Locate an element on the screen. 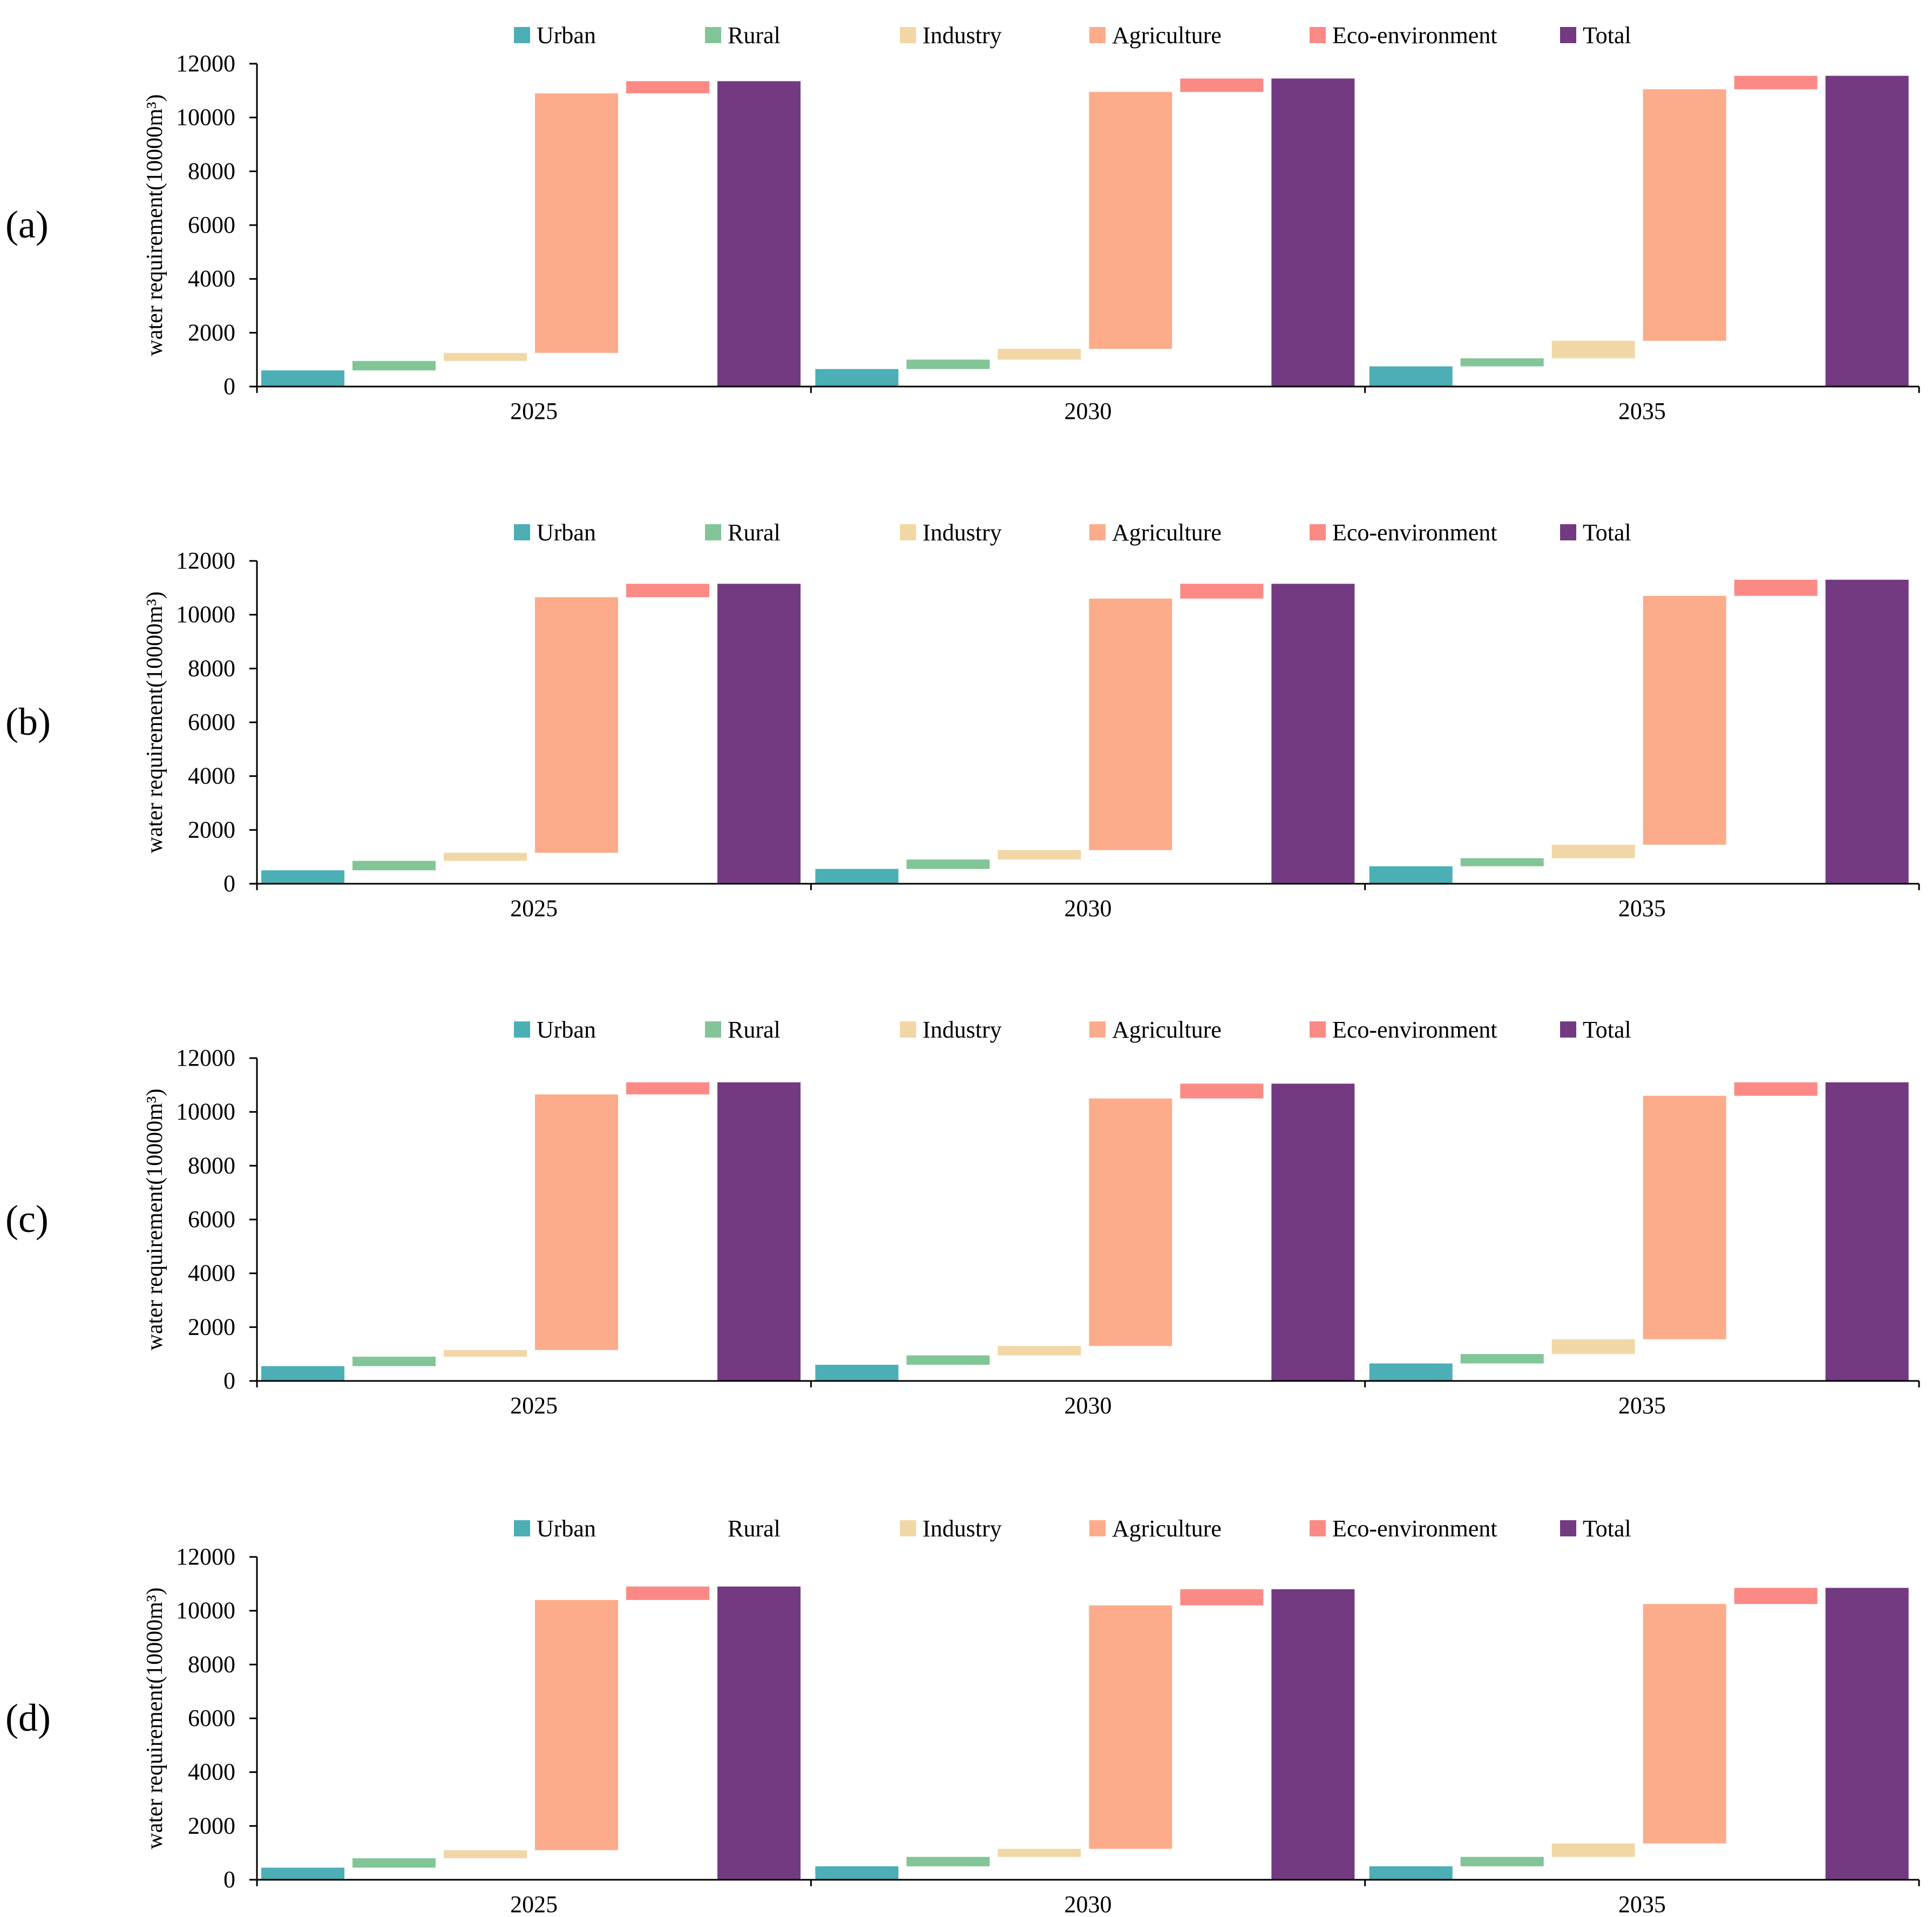  y-tick-label: 0 is located at coordinates (229, 386).